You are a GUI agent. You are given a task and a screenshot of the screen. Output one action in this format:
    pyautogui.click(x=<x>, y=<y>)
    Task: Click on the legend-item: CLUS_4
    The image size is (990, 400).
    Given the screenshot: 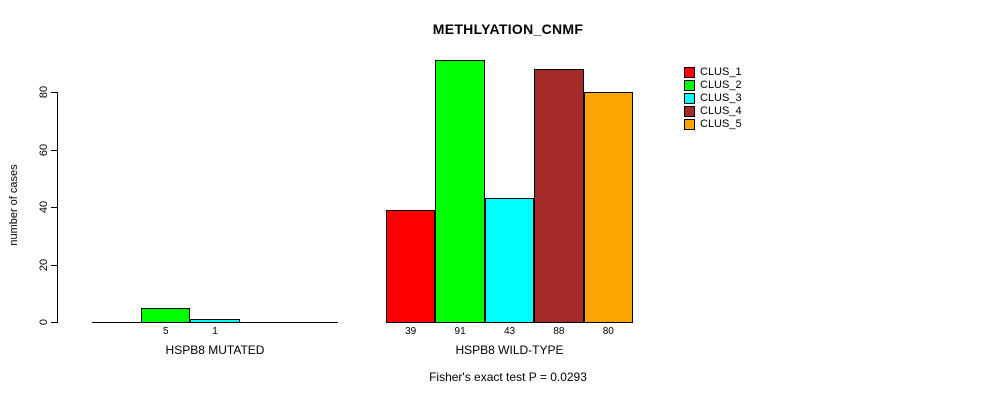 What is the action you would take?
    pyautogui.click(x=713, y=111)
    